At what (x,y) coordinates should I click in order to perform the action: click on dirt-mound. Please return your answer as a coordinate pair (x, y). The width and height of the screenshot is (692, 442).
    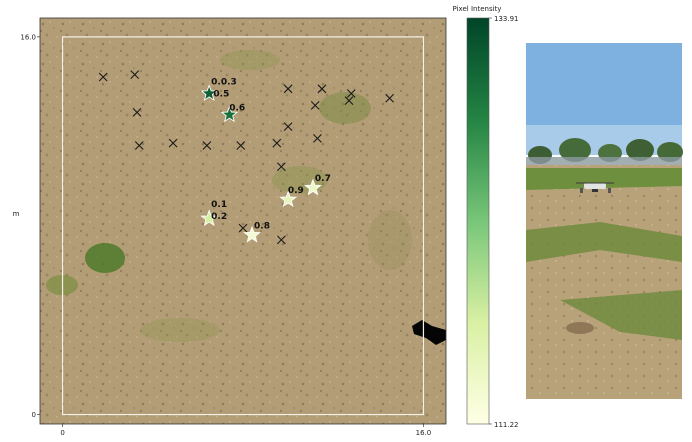
    Looking at the image, I should click on (580, 328).